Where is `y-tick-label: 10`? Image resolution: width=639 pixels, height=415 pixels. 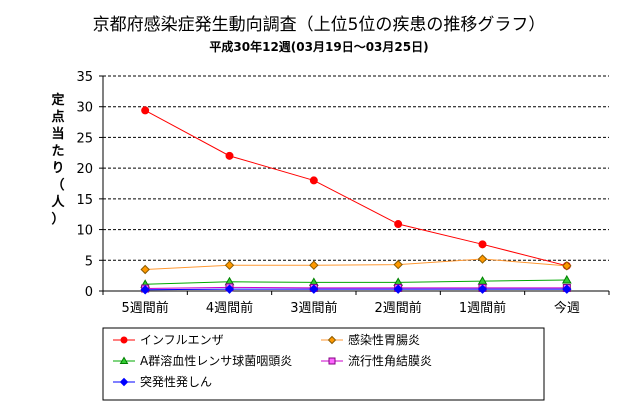
y-tick-label: 10 is located at coordinates (84, 231).